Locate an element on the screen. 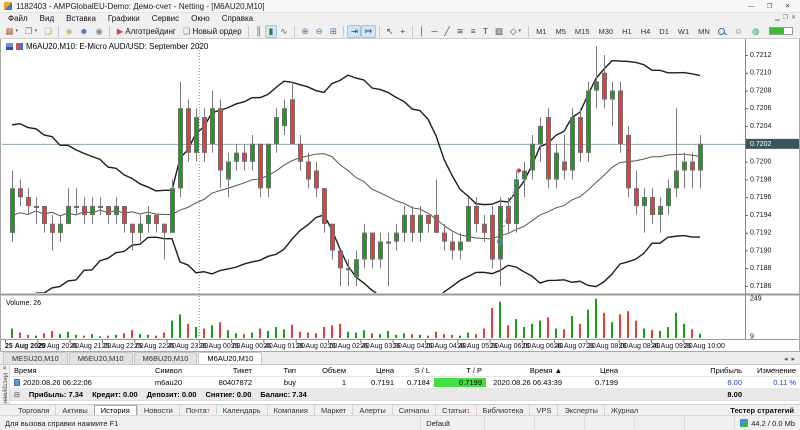 The height and width of the screenshot is (430, 800). channels-icon: ≡ is located at coordinates (473, 30).